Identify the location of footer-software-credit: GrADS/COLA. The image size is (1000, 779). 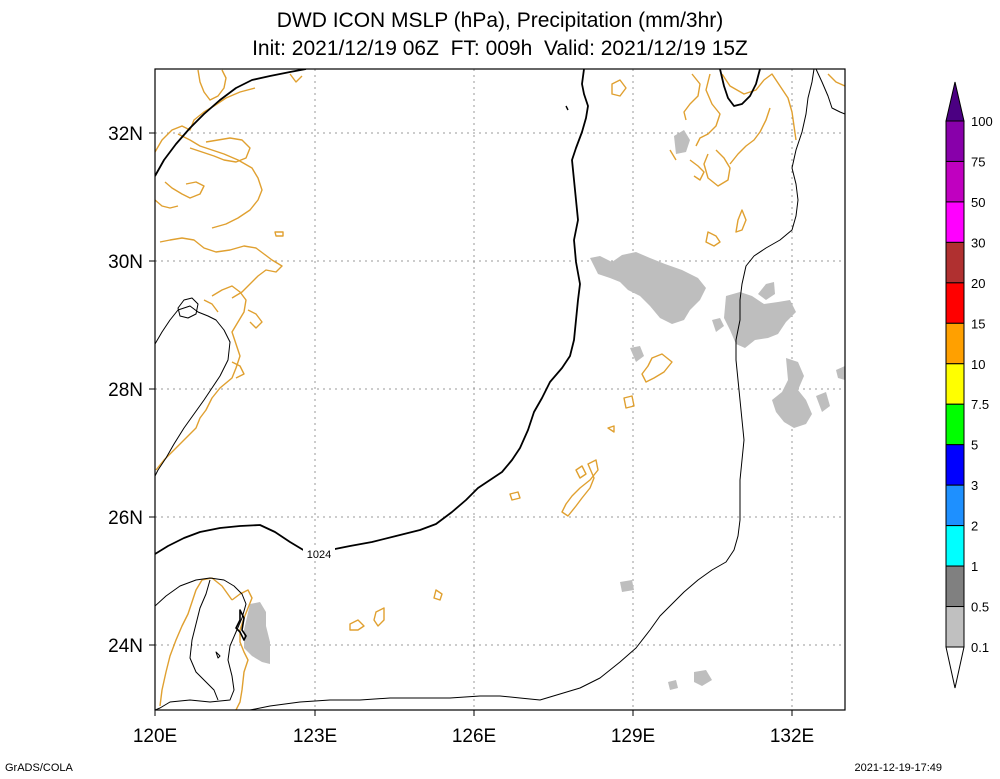
(39, 768).